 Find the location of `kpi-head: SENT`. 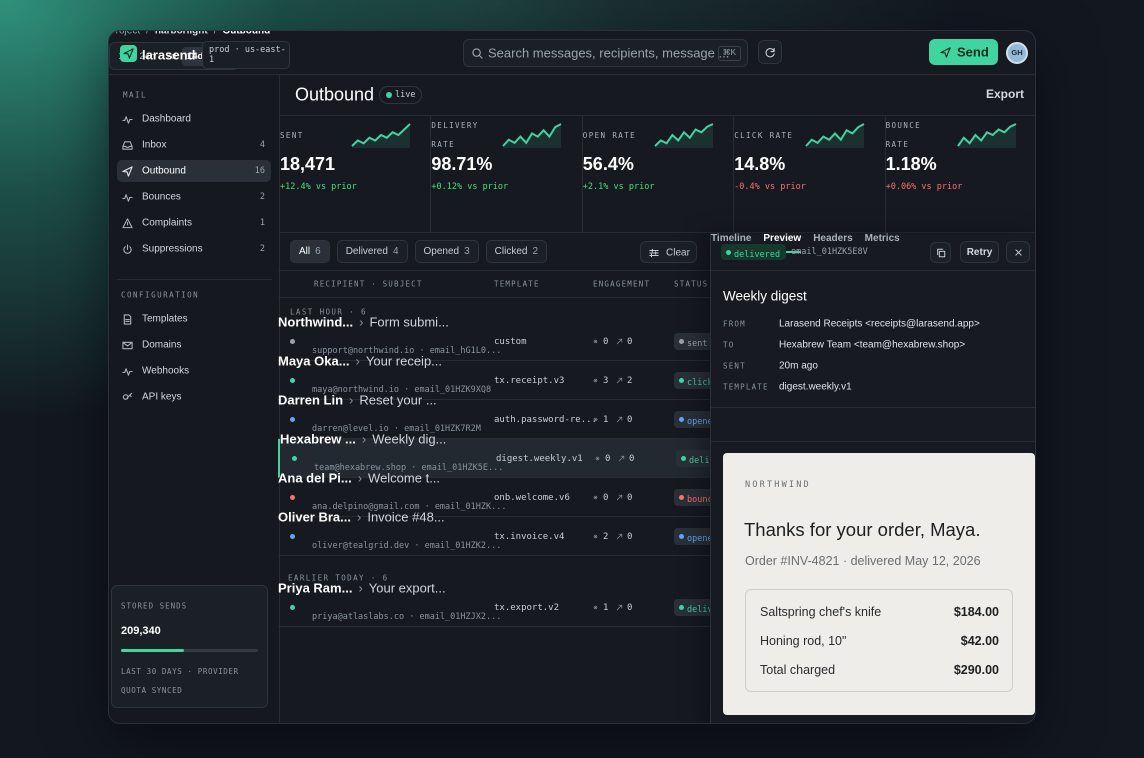

kpi-head: SENT is located at coordinates (345, 135).